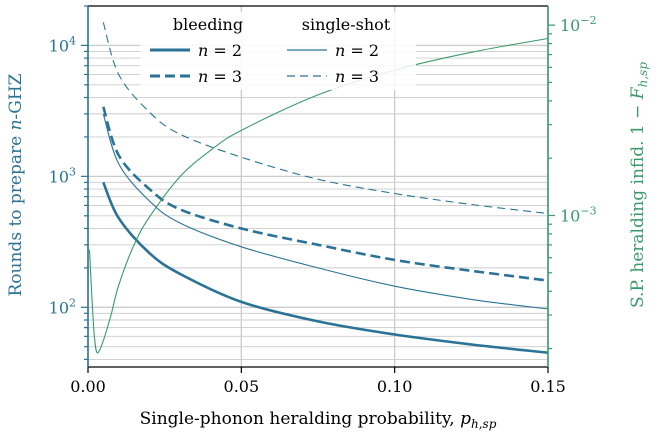 Image resolution: width=660 pixels, height=433 pixels. Describe the element at coordinates (220, 50) in the screenshot. I see `legend-label-bleeding-n2: n = 2` at that location.